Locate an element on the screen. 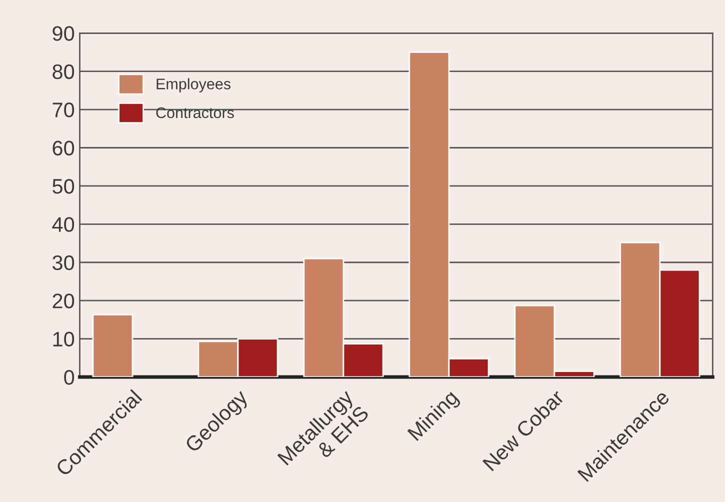 The width and height of the screenshot is (725, 502). y-tick-label: 0 is located at coordinates (69, 377).